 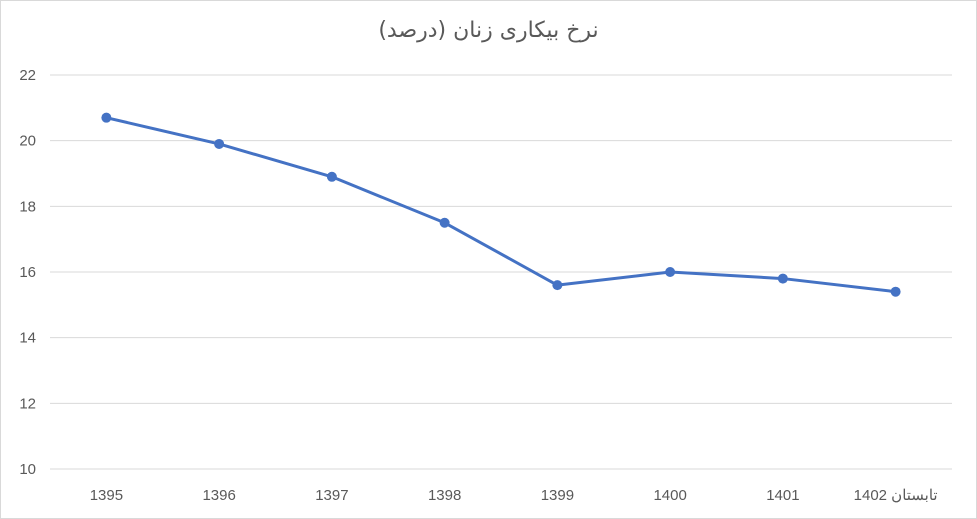 What do you see at coordinates (27, 206) in the screenshot?
I see `y-tick-label: 18` at bounding box center [27, 206].